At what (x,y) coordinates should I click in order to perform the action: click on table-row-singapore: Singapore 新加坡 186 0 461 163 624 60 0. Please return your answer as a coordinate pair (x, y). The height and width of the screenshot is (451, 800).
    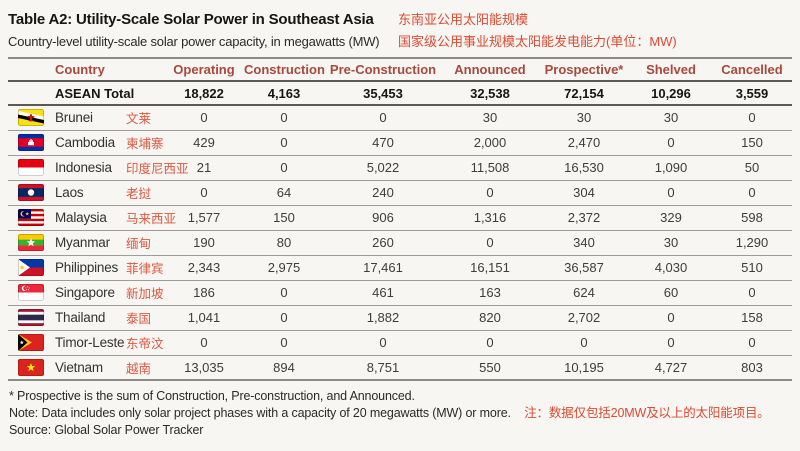
    Looking at the image, I should click on (400, 292).